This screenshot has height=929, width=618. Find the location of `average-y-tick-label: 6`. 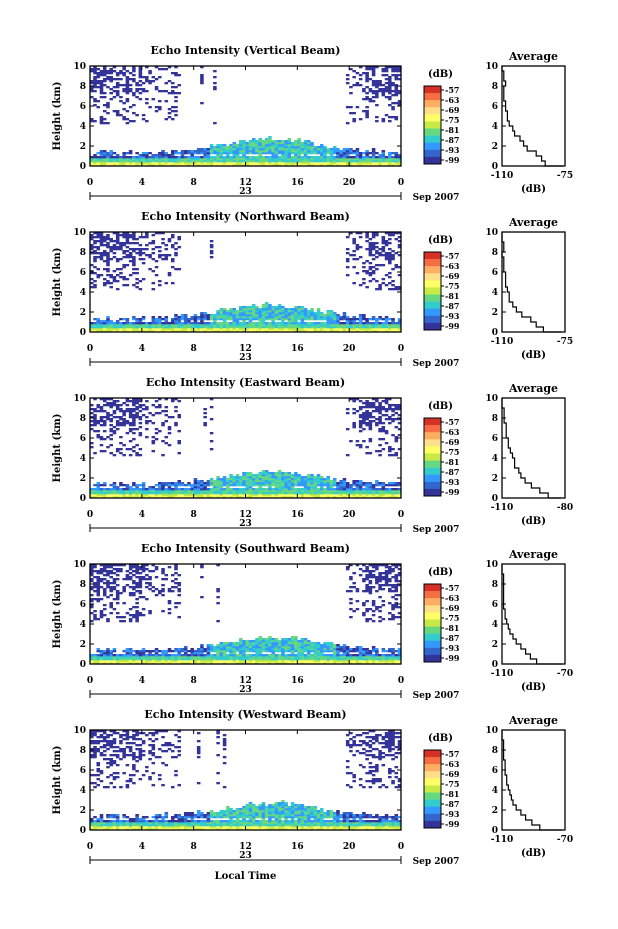

average-y-tick-label: 6 is located at coordinates (495, 273).